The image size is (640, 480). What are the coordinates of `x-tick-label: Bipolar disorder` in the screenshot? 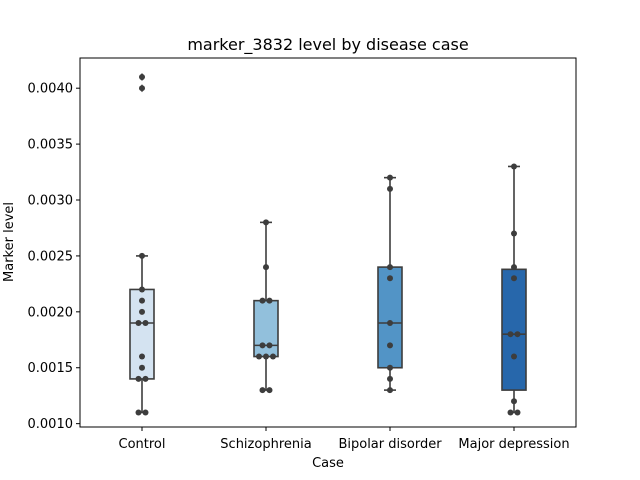 It's located at (390, 444).